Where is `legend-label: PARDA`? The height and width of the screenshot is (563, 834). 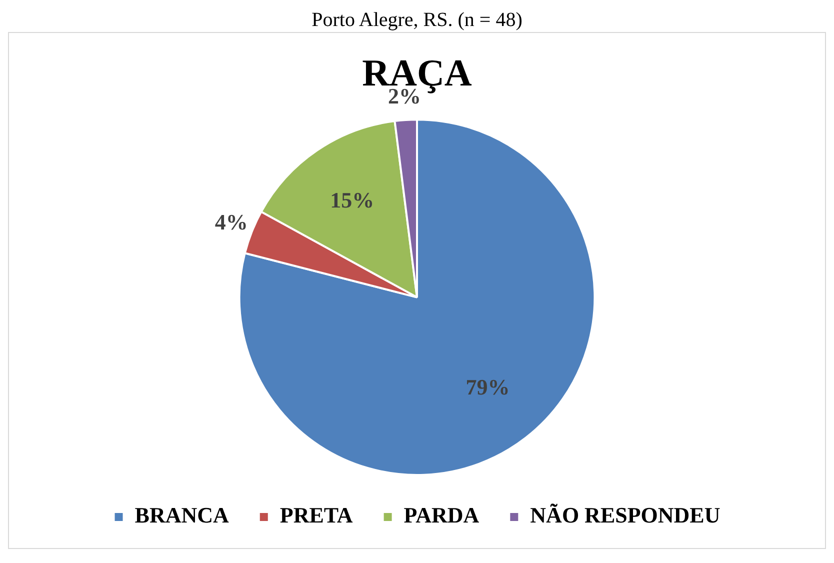
legend-label: PARDA is located at coordinates (442, 515).